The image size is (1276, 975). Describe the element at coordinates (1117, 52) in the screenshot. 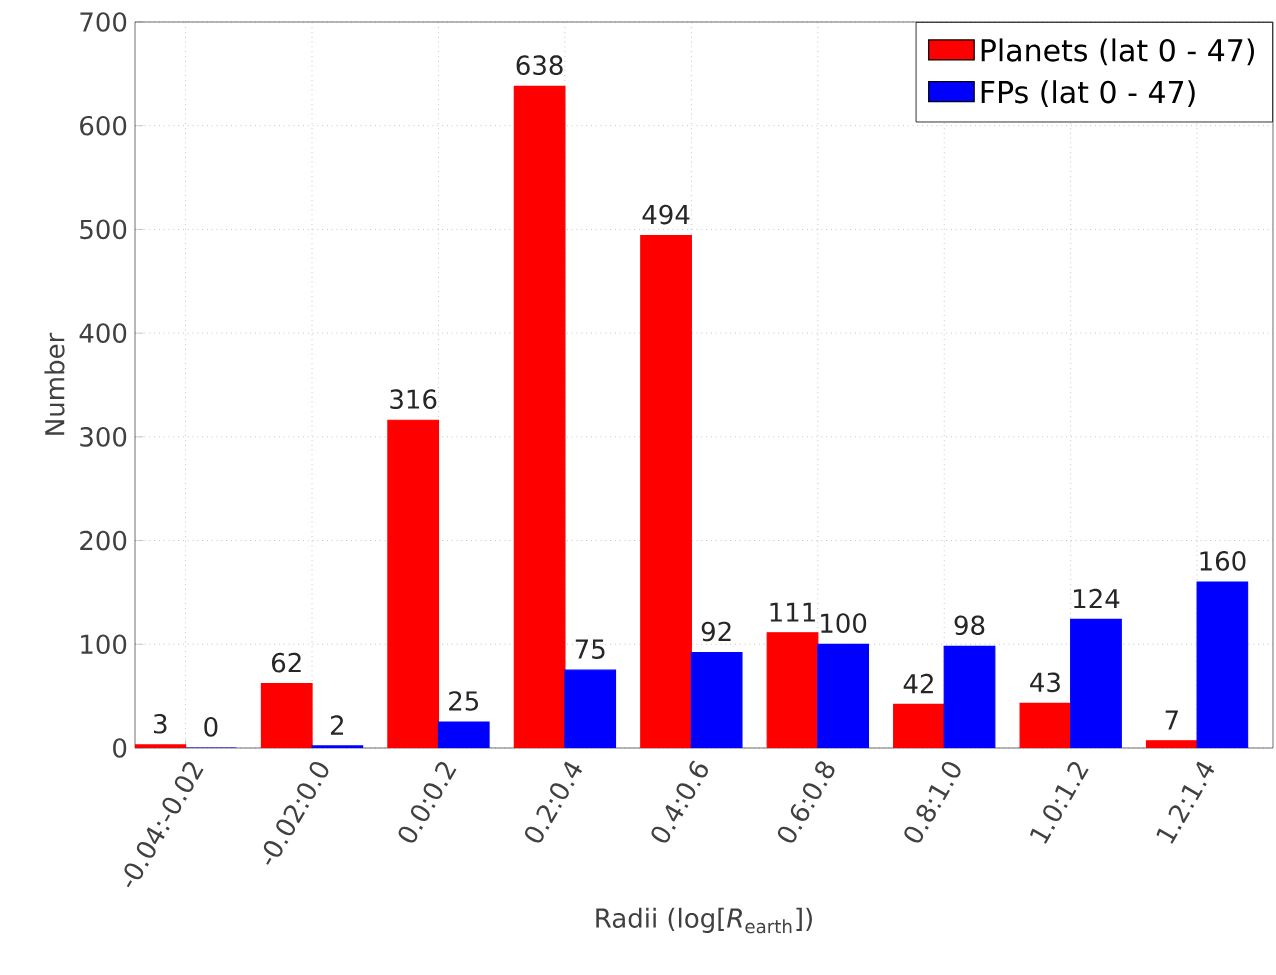

I see `legend-label: Planets (lat 0 - 47)` at that location.